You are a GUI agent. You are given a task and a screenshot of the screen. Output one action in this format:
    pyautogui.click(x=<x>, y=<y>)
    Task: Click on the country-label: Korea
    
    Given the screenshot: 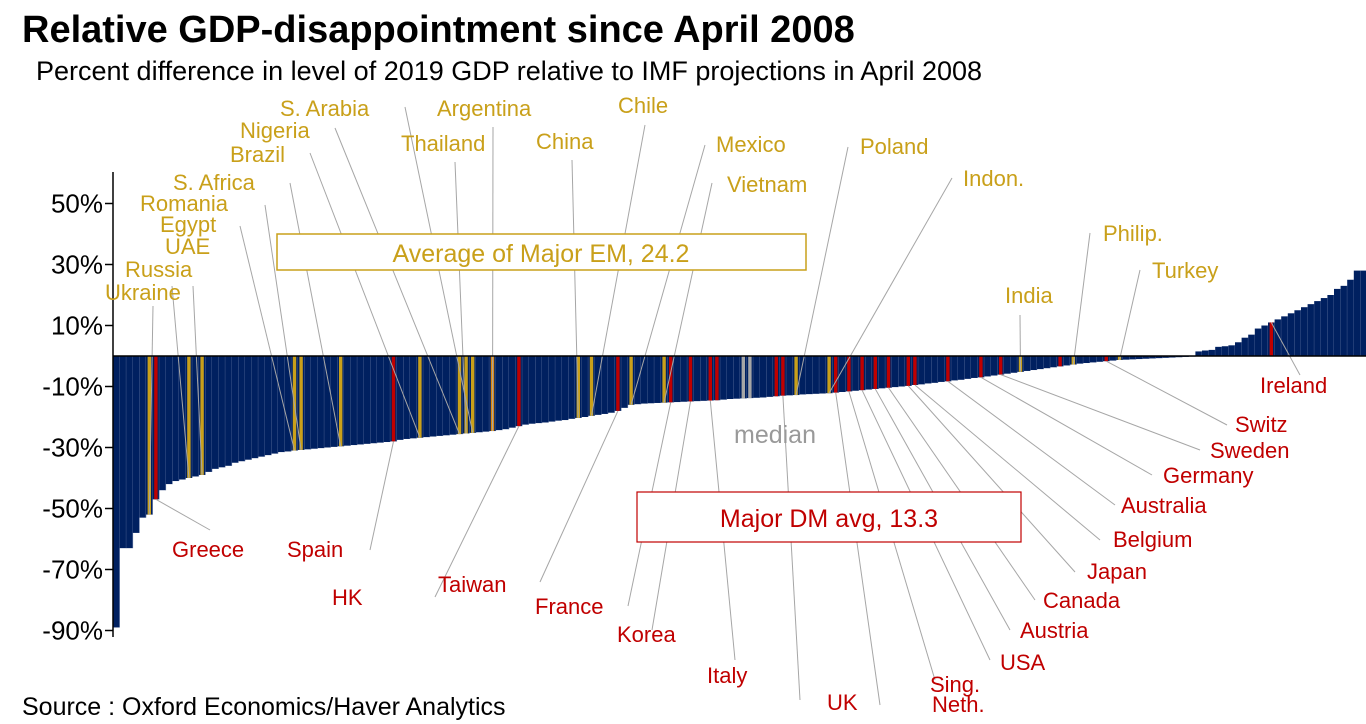 What is the action you would take?
    pyautogui.click(x=646, y=634)
    